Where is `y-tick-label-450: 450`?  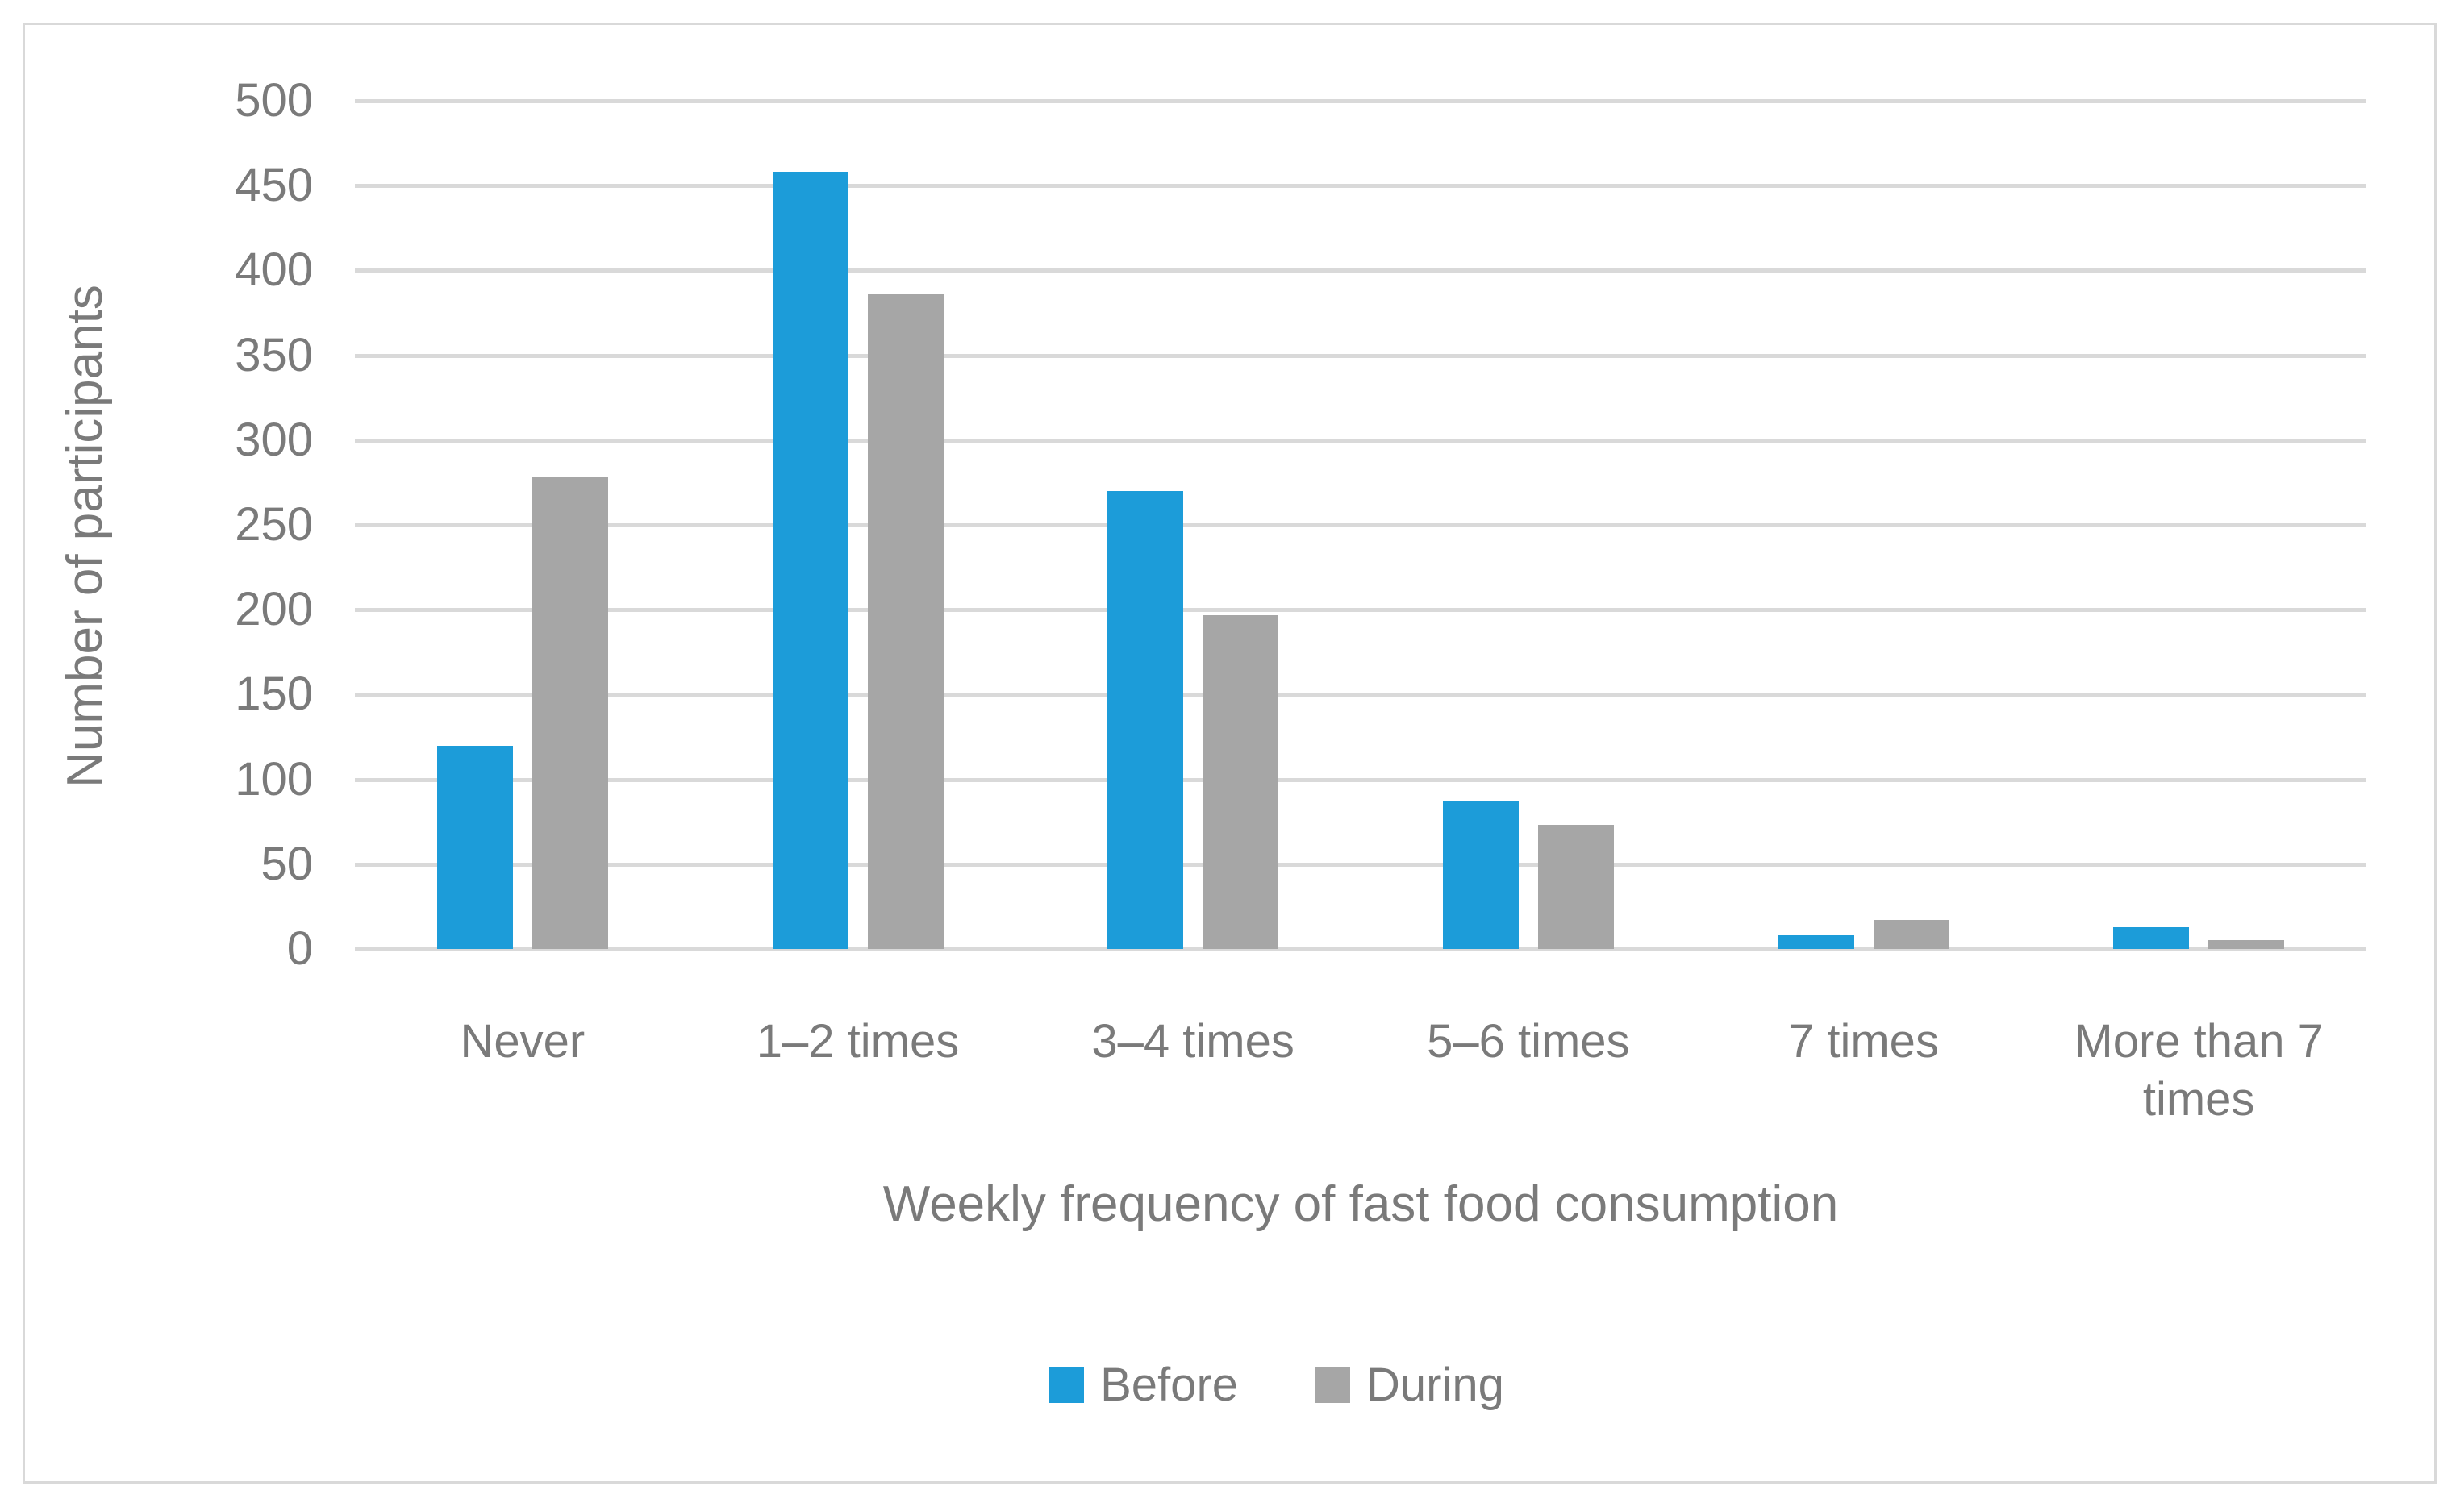 y-tick-label-450: 450 is located at coordinates (274, 185).